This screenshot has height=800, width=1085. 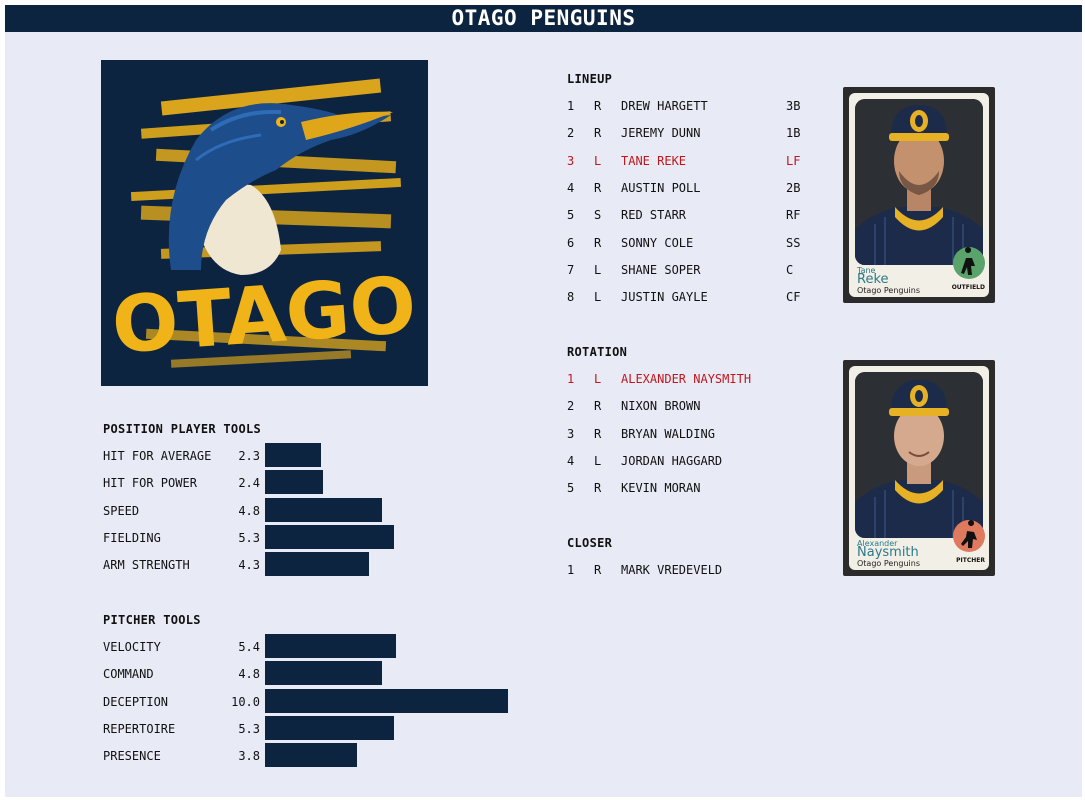 I want to click on tool-label: HIT FOR AVERAGE, so click(x=157, y=456).